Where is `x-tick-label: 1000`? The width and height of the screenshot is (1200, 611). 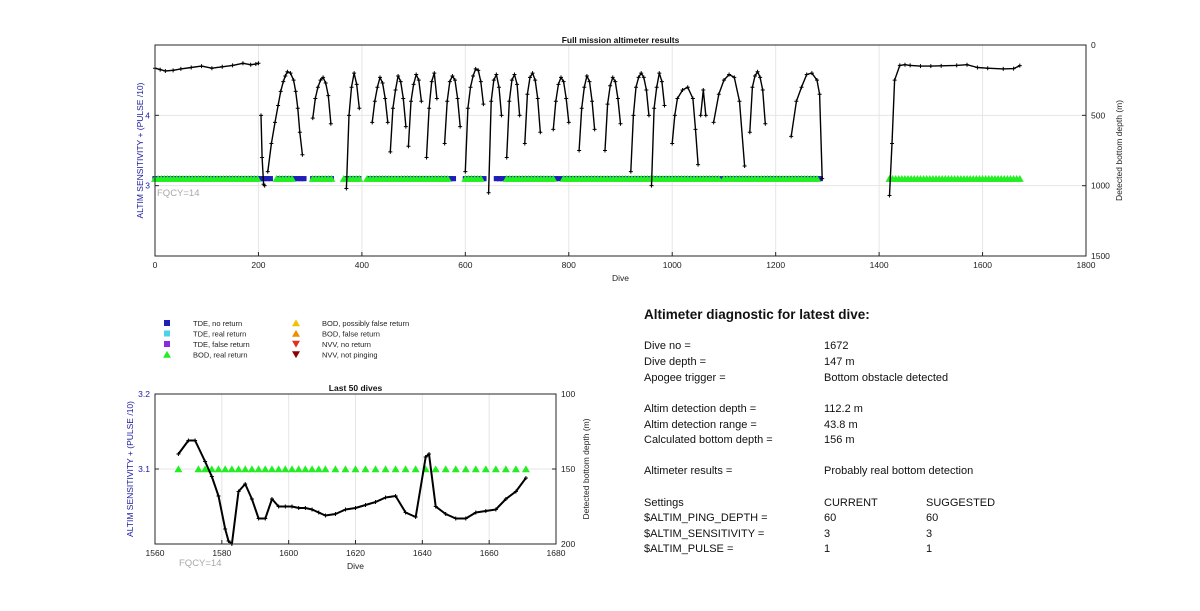
x-tick-label: 1000 is located at coordinates (672, 265).